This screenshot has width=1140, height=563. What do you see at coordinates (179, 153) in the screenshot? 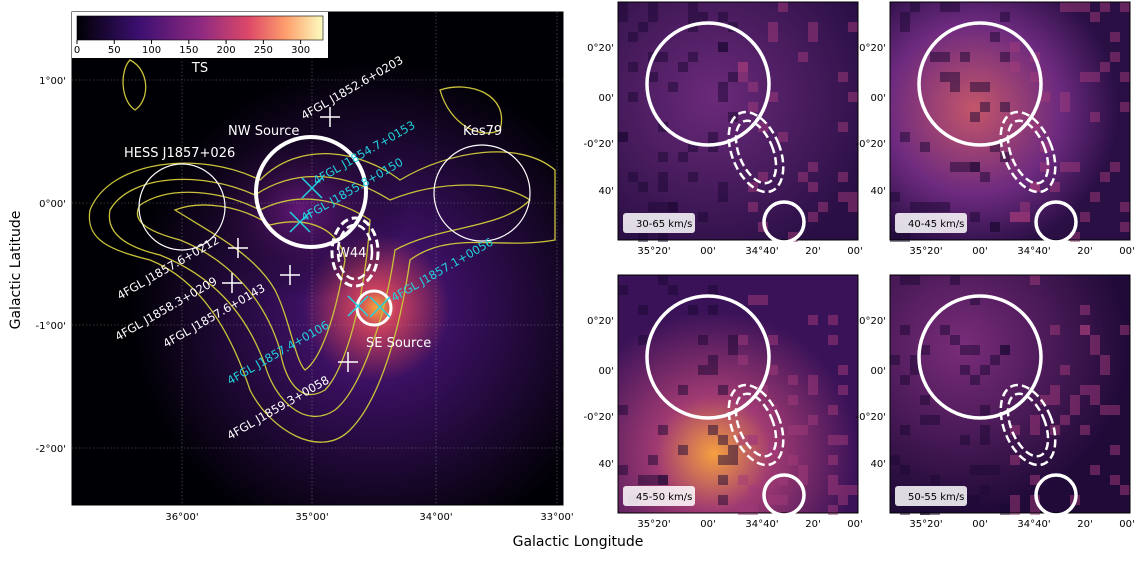
I see `source-label: HESS J1857+026` at bounding box center [179, 153].